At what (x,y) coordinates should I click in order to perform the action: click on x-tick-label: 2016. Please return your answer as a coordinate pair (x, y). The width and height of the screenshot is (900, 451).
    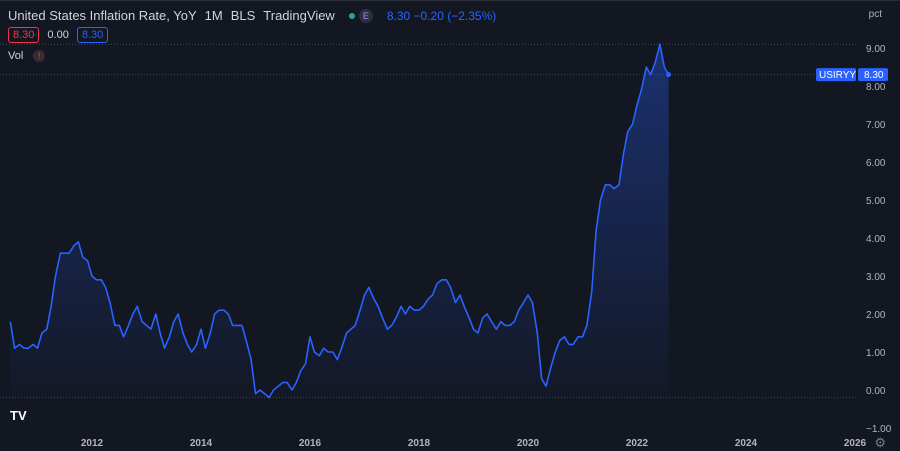
    Looking at the image, I should click on (310, 443).